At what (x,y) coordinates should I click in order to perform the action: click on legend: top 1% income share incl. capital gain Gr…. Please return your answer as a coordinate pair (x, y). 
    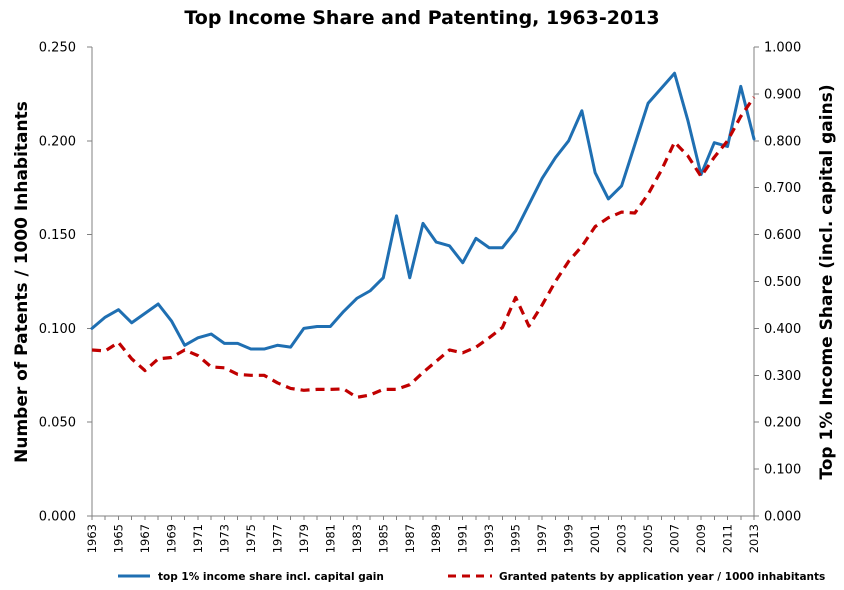
    Looking at the image, I should click on (471, 577).